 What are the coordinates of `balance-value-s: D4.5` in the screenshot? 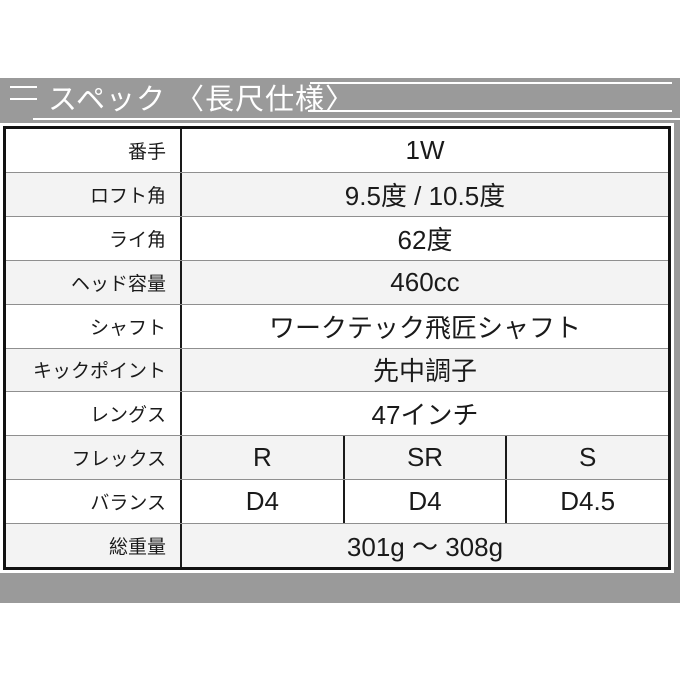 It's located at (586, 502).